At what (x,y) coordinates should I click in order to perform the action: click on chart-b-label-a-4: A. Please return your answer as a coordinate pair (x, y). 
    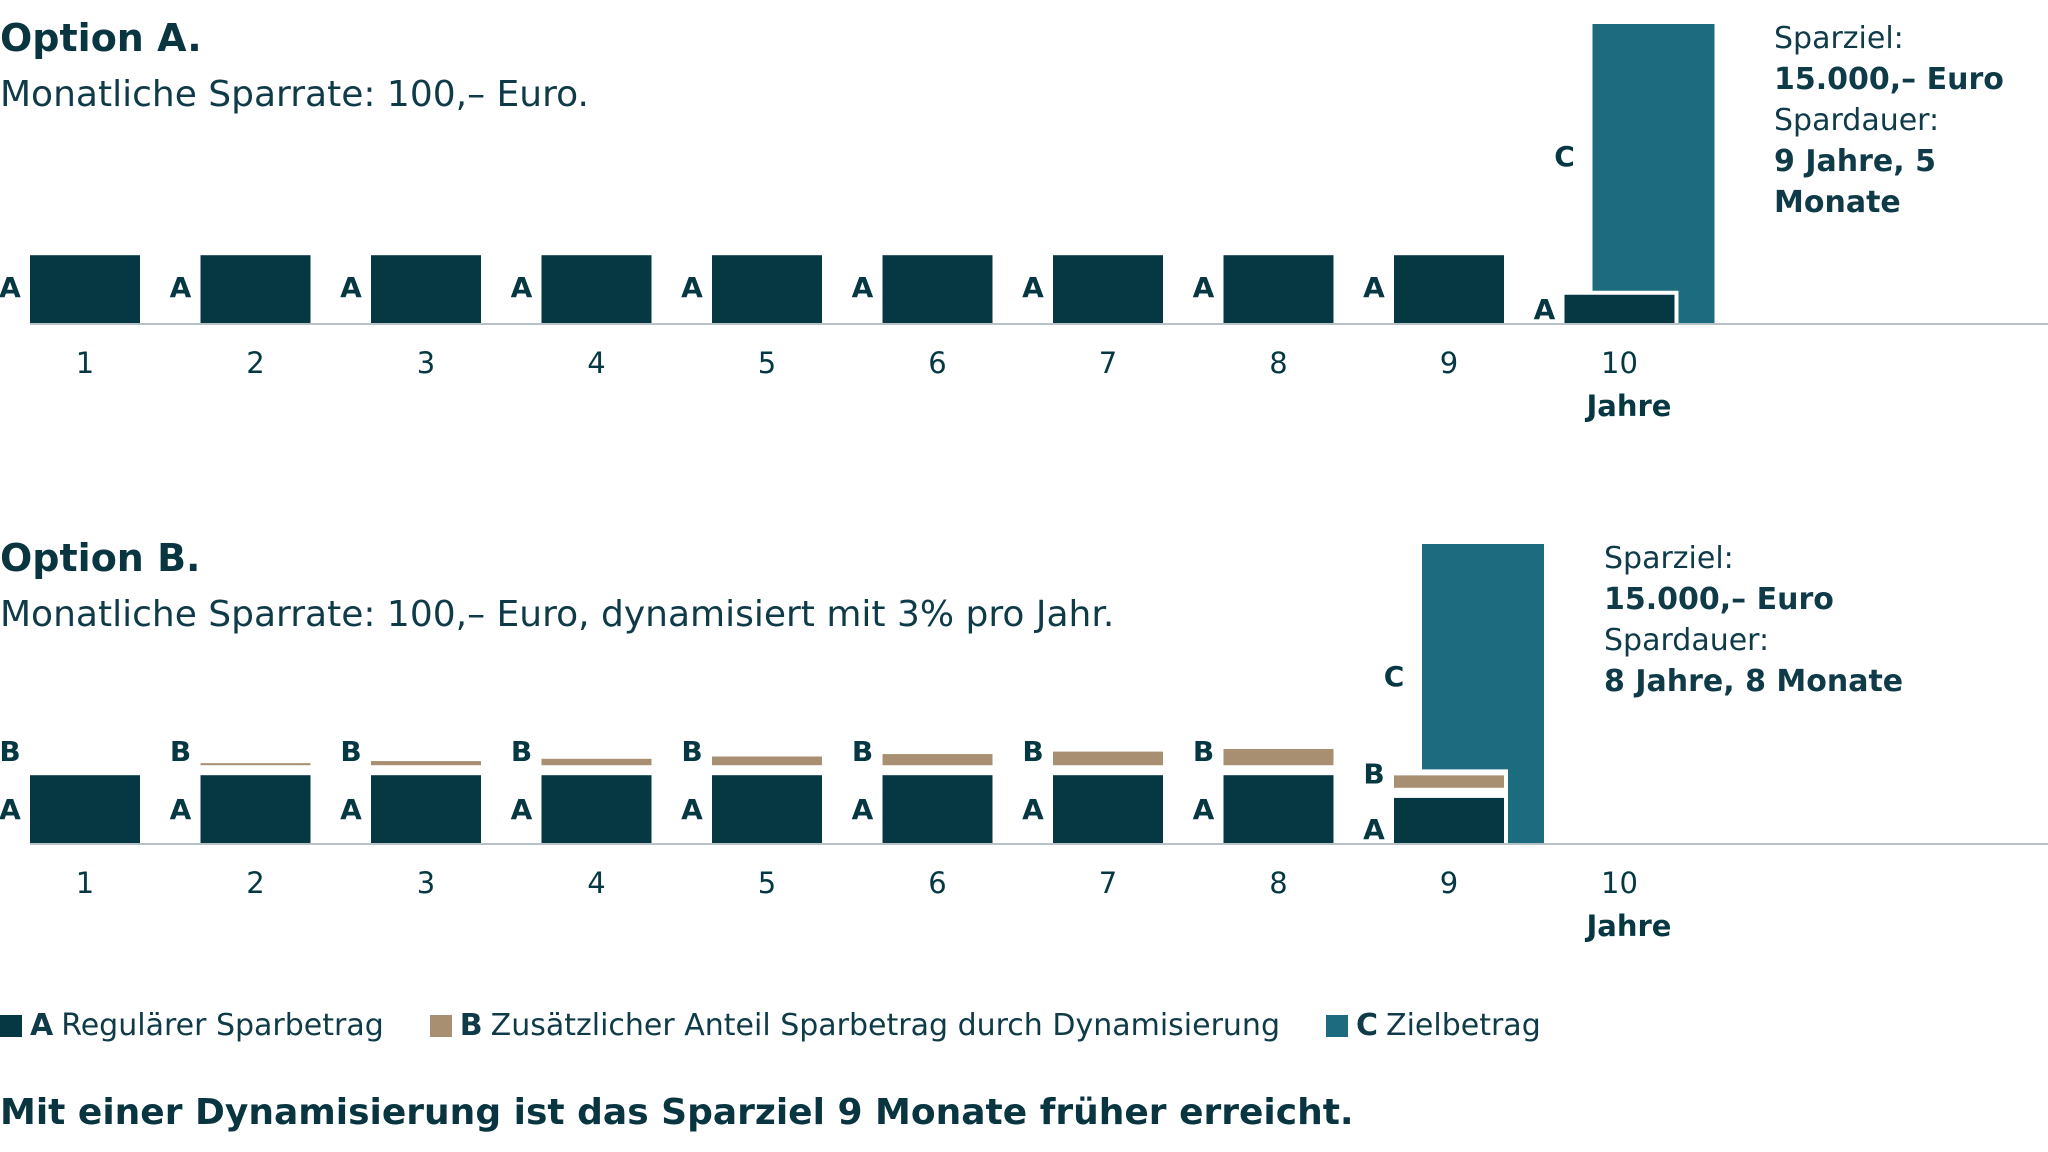
    Looking at the image, I should click on (522, 809).